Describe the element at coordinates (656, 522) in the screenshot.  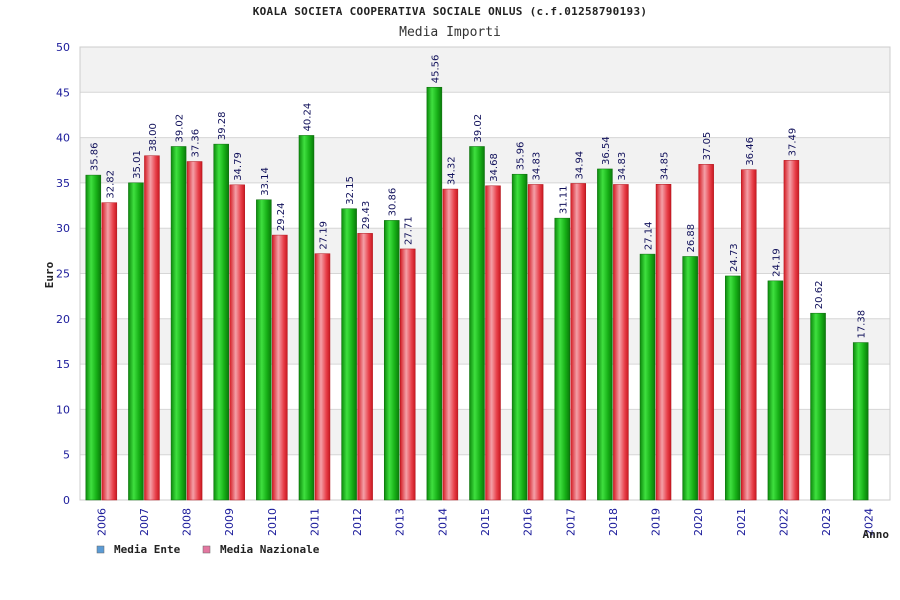
I see `x-tick-label: 2019` at that location.